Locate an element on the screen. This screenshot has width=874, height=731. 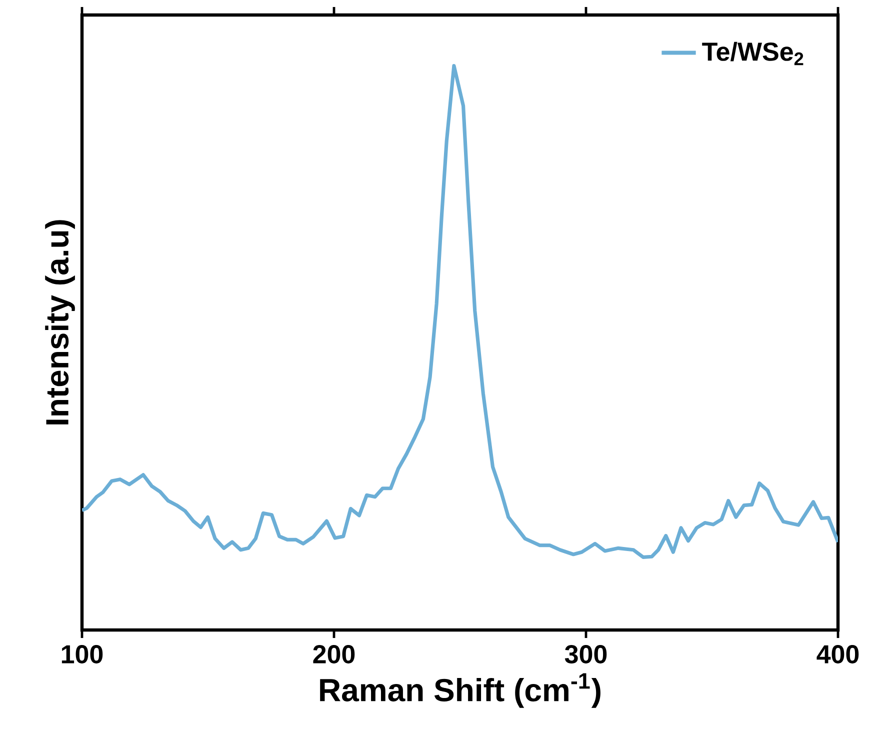
x-tick-label: 100 is located at coordinates (82, 654).